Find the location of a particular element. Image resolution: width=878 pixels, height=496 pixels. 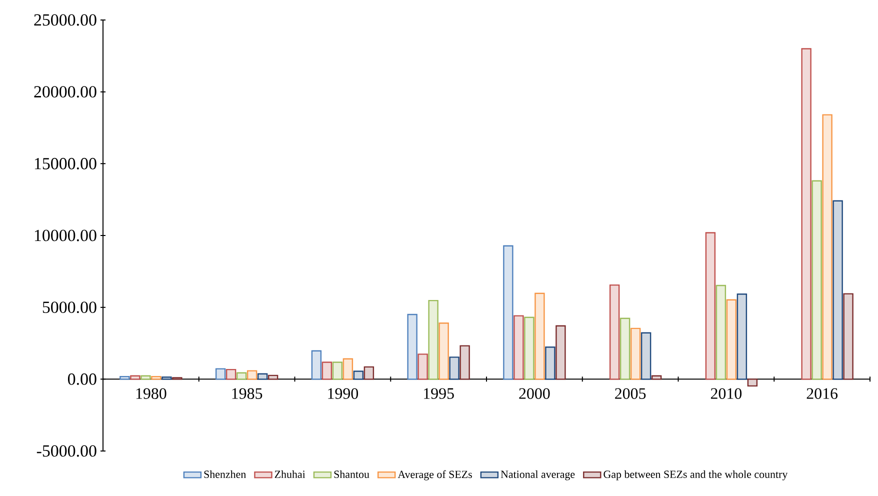

x-tick-label: 2010 is located at coordinates (726, 393).